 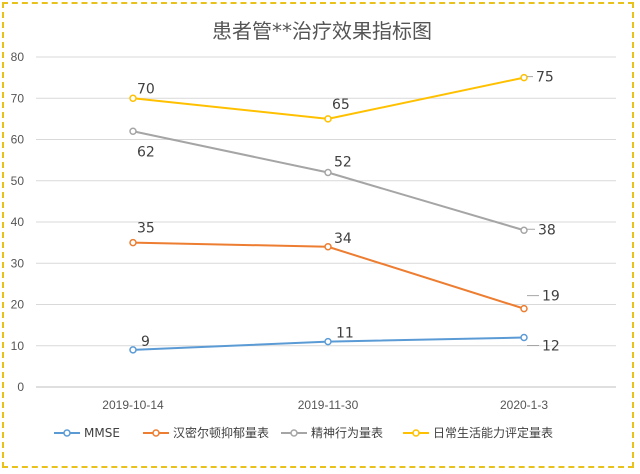 What do you see at coordinates (221, 432) in the screenshot?
I see `legend-label: 汉密尔顿抑郁量表` at bounding box center [221, 432].